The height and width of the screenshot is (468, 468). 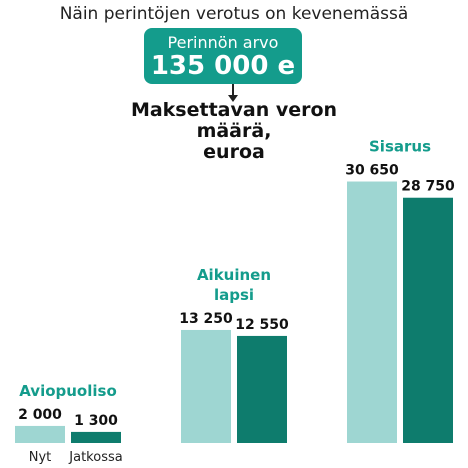 I want to click on inheritance-value-box: Perinnön arvo 135 000 e, so click(x=223, y=56).